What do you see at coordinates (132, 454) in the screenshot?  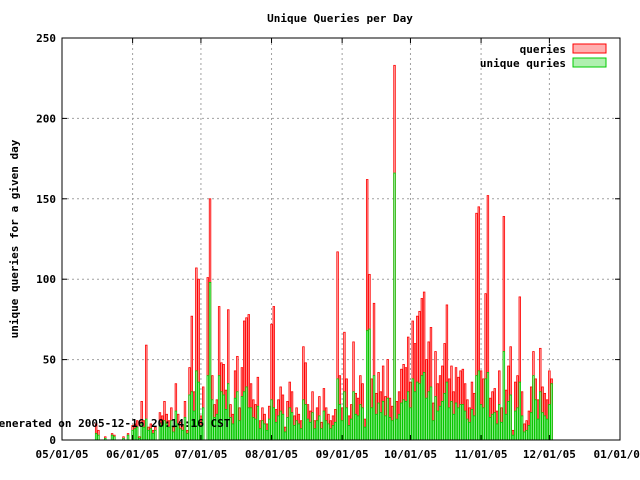 I see `x-tick-label: 06/01/05` at bounding box center [132, 454].